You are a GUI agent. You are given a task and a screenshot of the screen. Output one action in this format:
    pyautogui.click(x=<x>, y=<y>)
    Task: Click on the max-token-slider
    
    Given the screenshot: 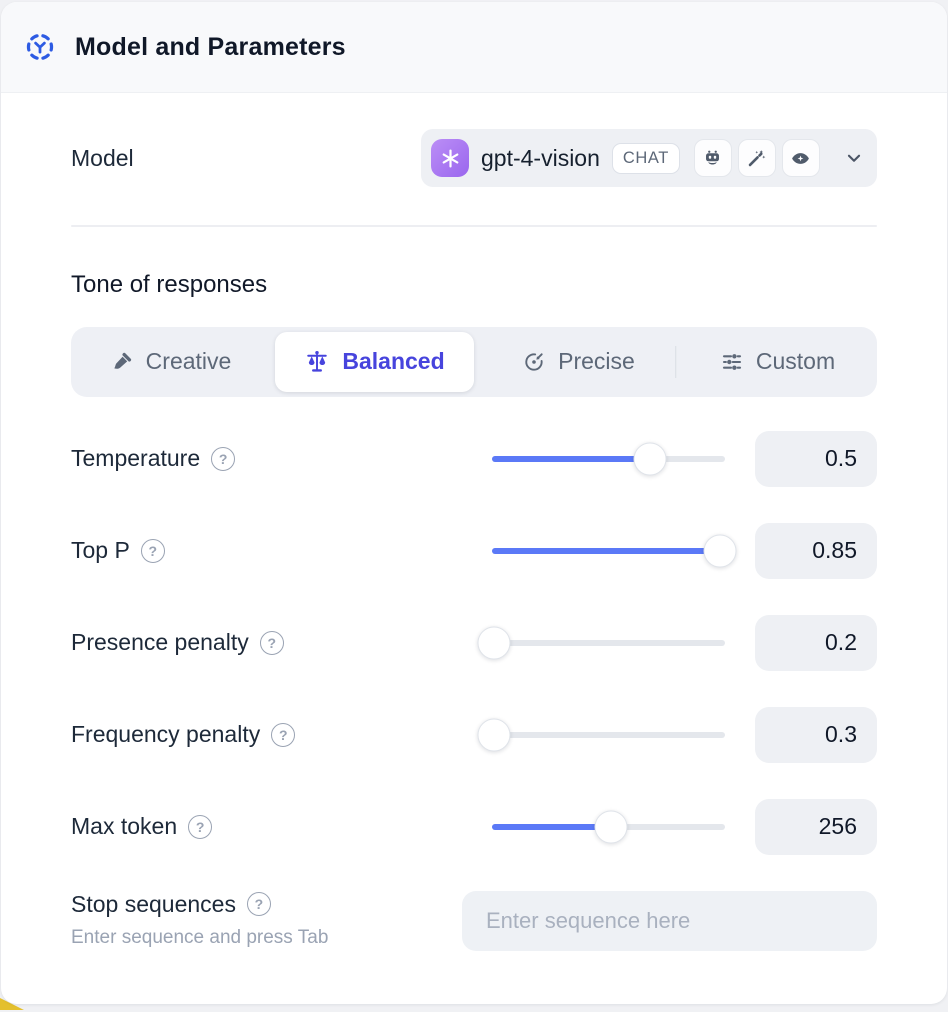 What is the action you would take?
    pyautogui.click(x=608, y=827)
    